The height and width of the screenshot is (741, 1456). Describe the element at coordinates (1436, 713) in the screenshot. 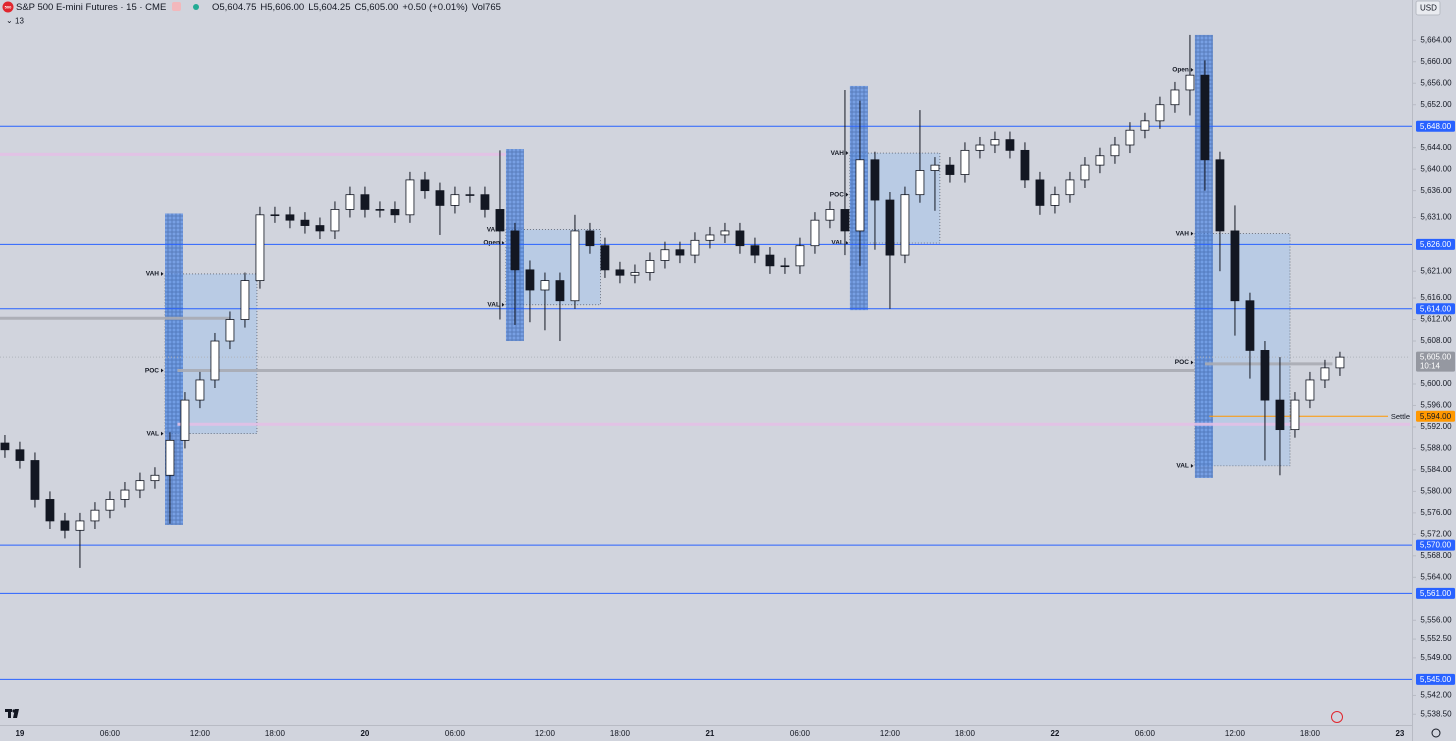

I see `y-tick-label: 5,538.50` at that location.